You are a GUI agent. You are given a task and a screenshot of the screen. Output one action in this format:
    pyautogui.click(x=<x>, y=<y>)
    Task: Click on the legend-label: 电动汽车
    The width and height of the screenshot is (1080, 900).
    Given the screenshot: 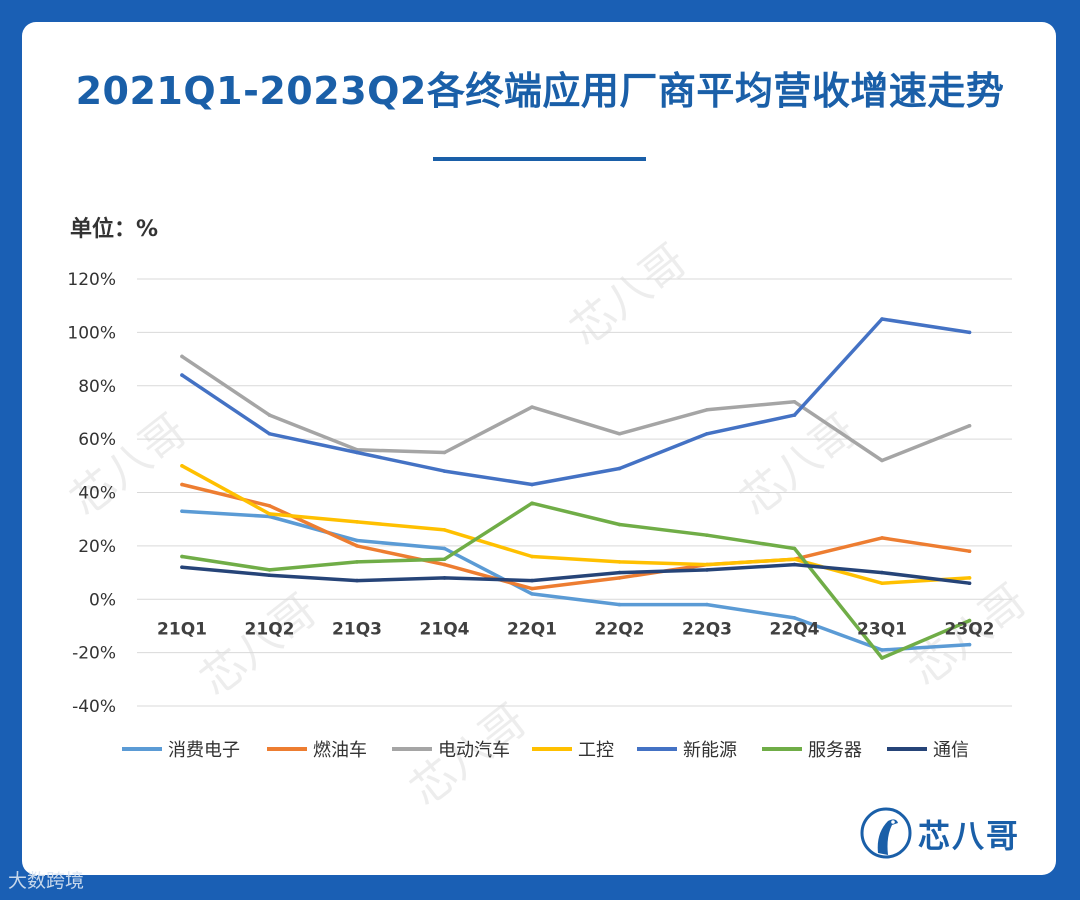 What is the action you would take?
    pyautogui.click(x=474, y=750)
    